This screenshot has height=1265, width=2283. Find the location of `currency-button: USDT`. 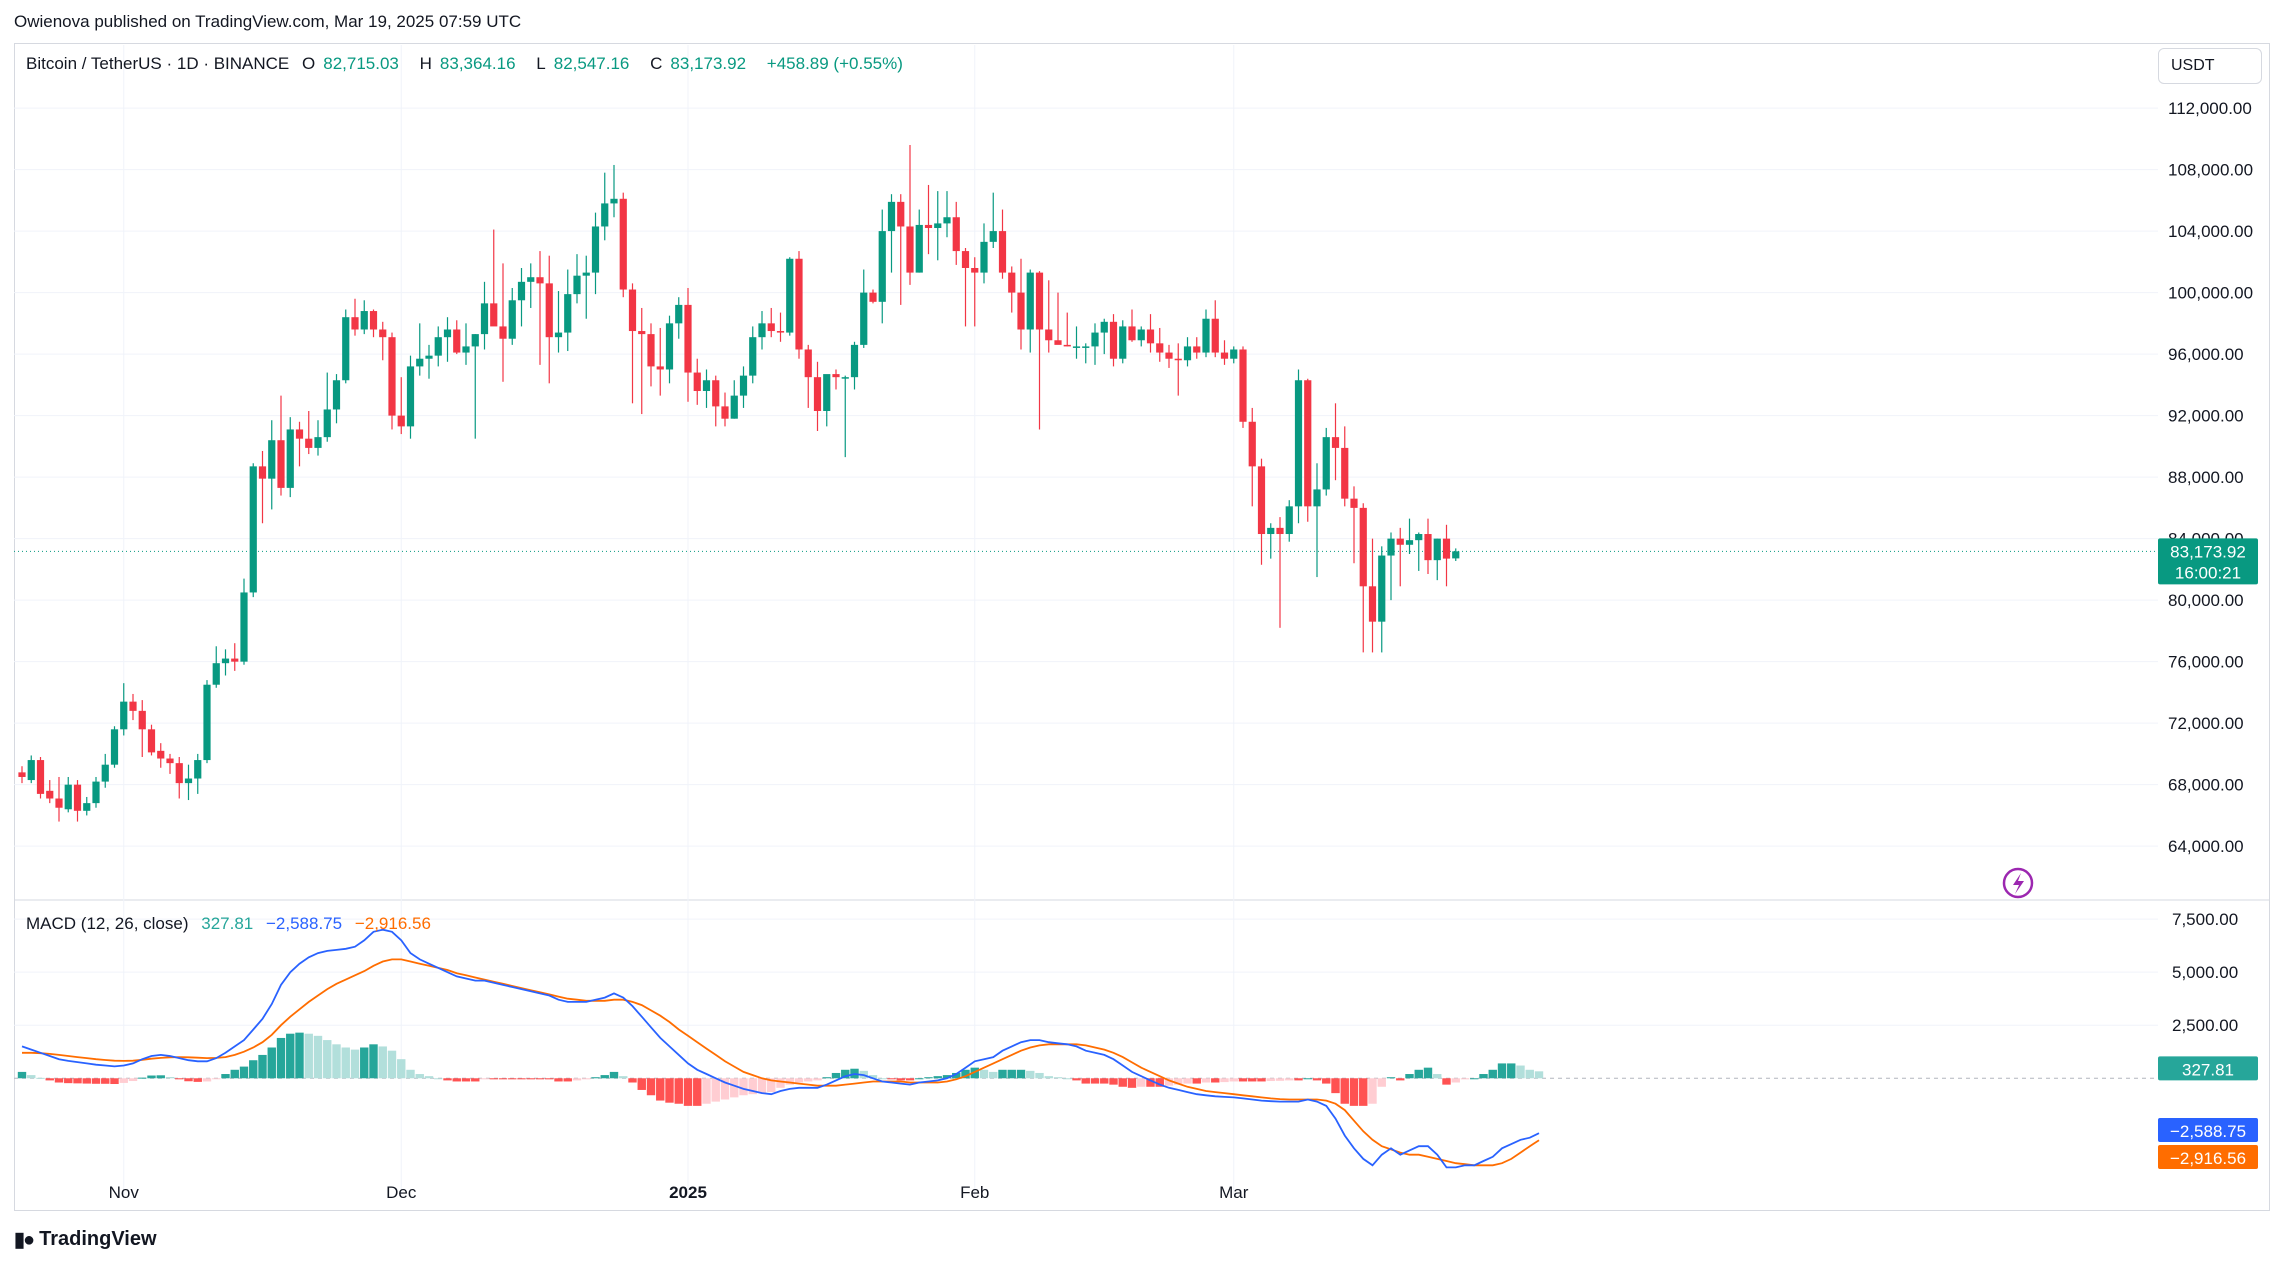

currency-button: USDT is located at coordinates (2210, 66).